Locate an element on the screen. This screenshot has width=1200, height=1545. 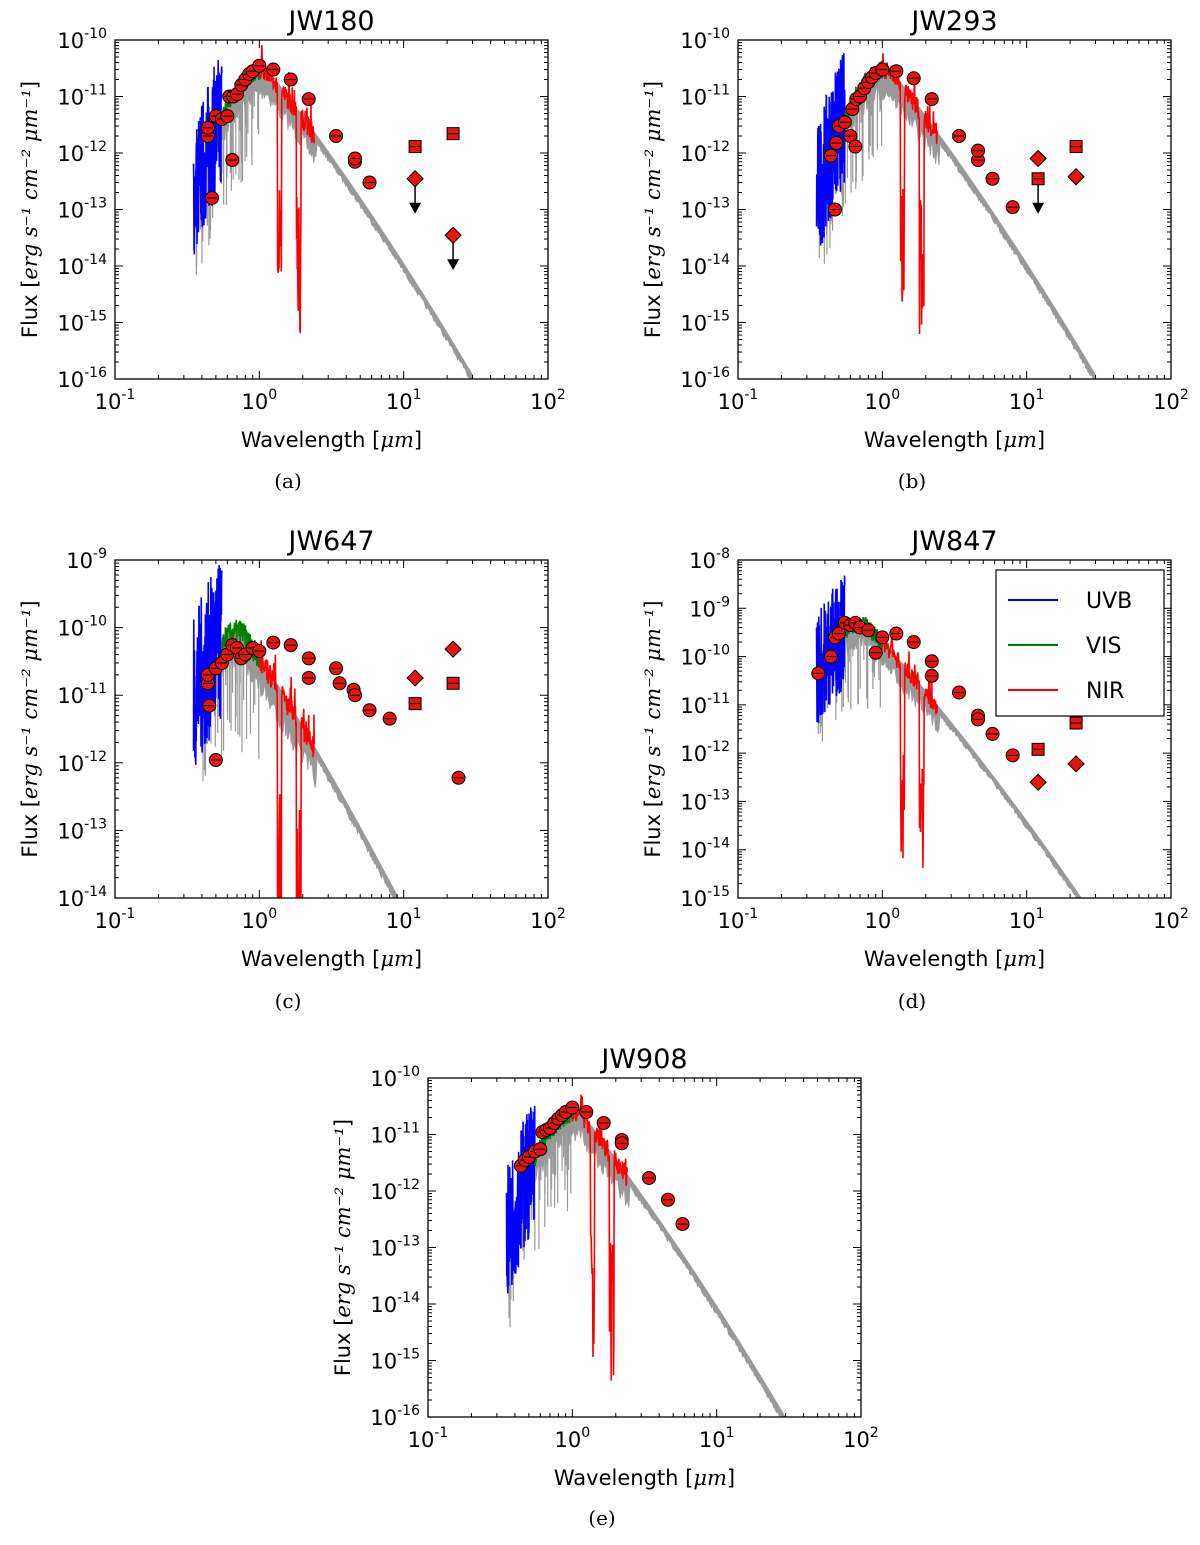
panel-caption: (e) is located at coordinates (601, 1518).